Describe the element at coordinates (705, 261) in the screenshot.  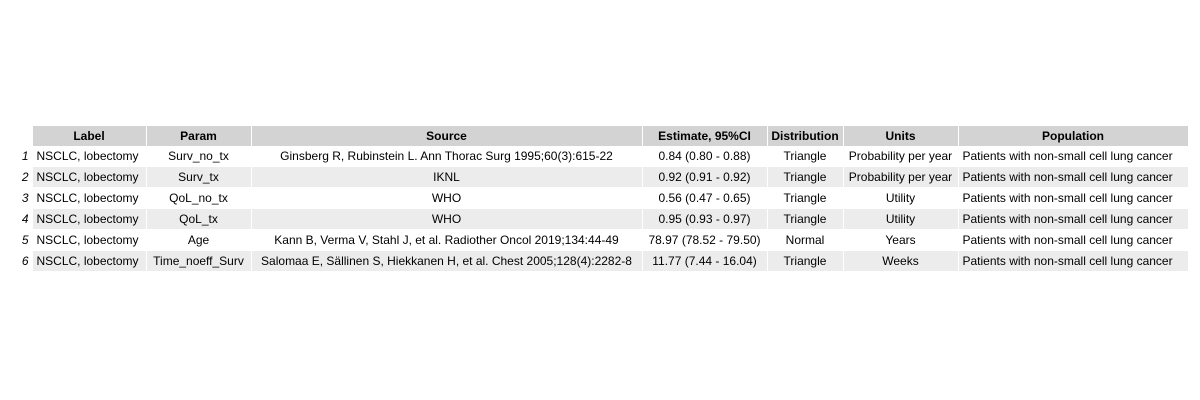
I see `cell-estimate: 11.77 (7.44 - 16.04)` at that location.